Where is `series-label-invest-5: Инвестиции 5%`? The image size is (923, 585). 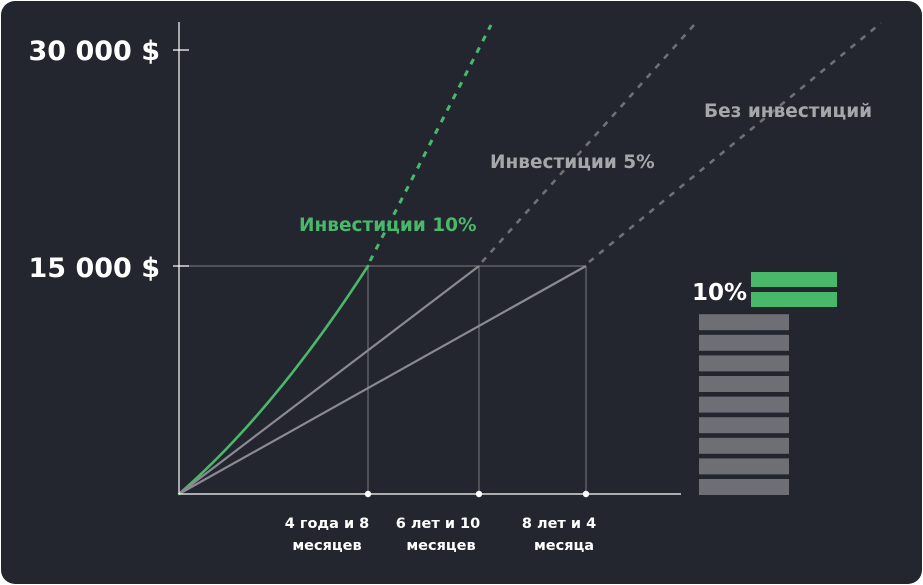
series-label-invest-5: Инвестиции 5% is located at coordinates (572, 162).